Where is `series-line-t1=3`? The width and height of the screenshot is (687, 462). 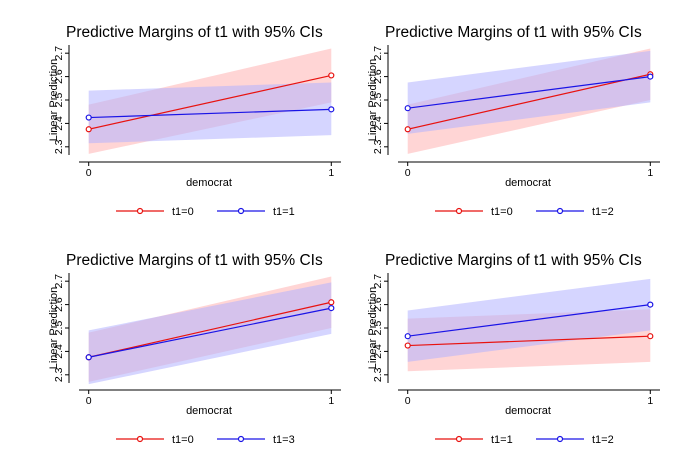 series-line-t1=3 is located at coordinates (210, 332).